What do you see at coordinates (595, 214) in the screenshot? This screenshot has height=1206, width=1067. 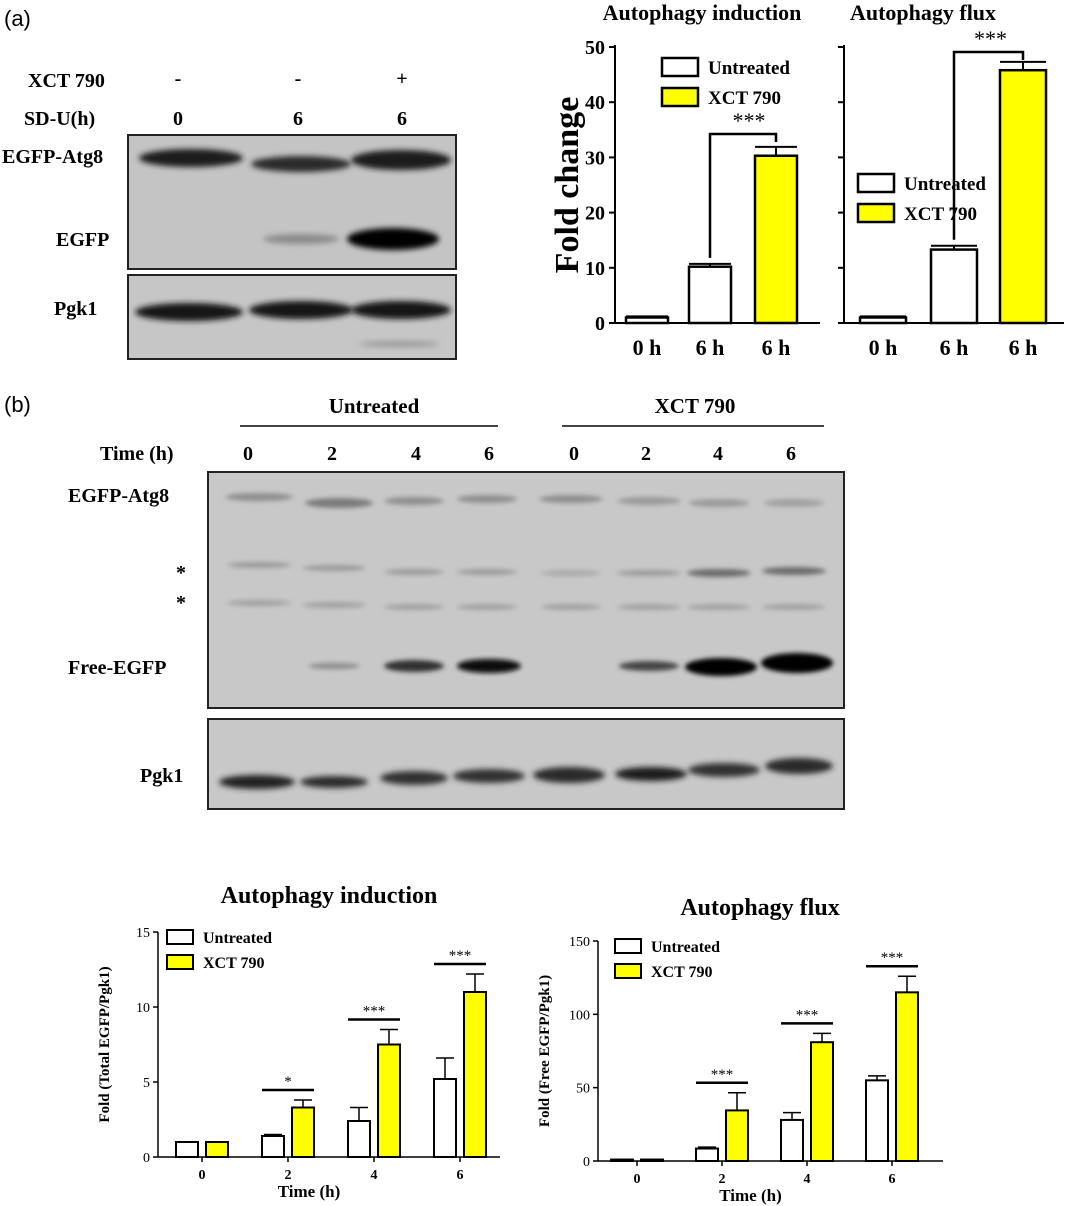 I see `y-tick-label: 20` at bounding box center [595, 214].